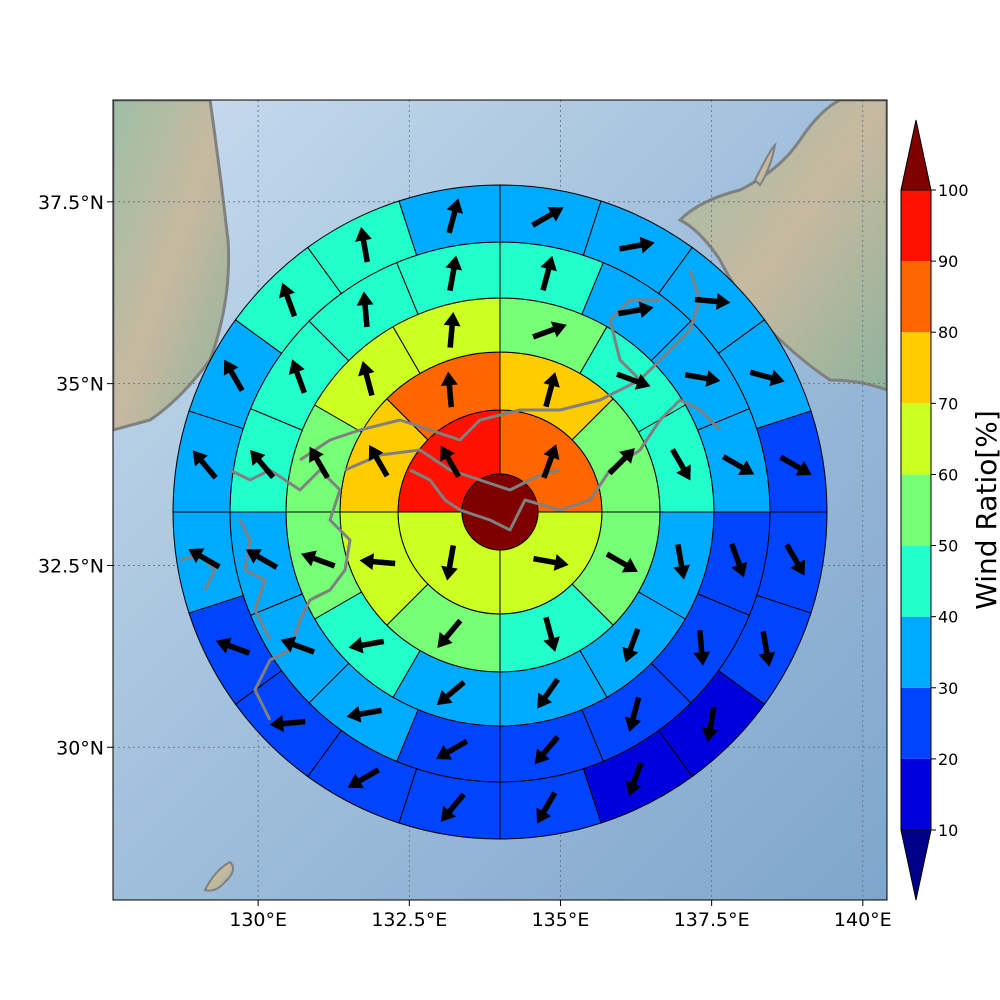 This screenshot has width=1000, height=1000. Describe the element at coordinates (934, 510) in the screenshot. I see `colorbar: 10 20 30 40 50 60 70 80 90 100` at that location.